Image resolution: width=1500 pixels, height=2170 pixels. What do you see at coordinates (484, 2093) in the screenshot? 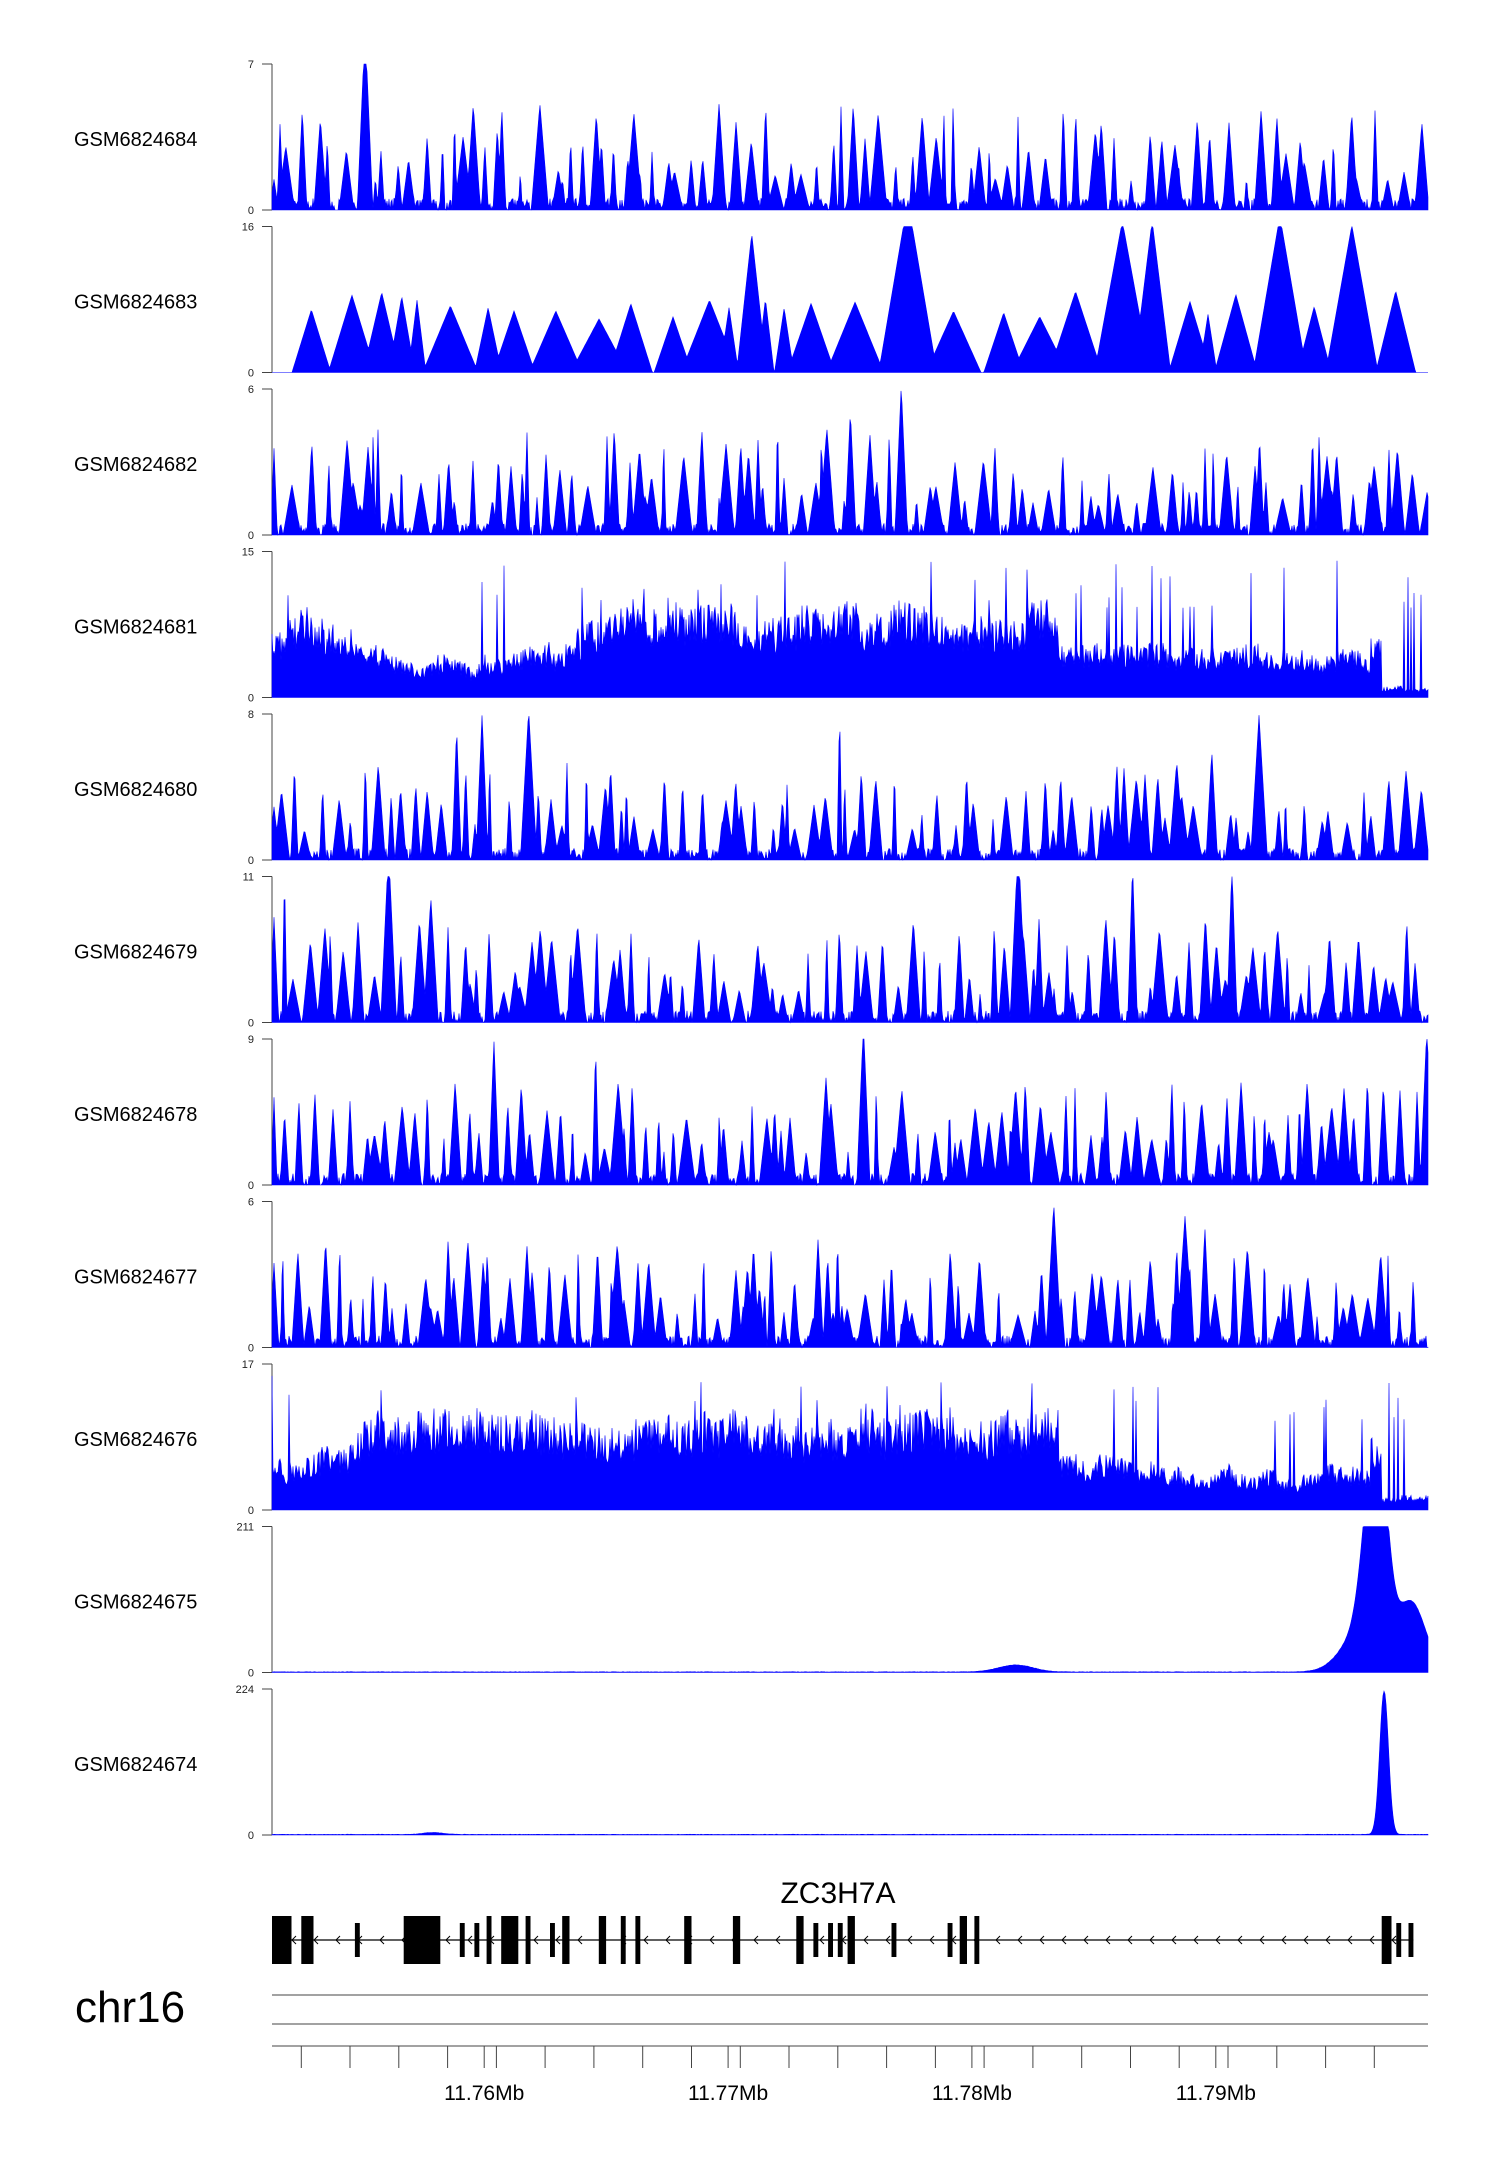
I see `x-tick-label: 11.76Mb` at bounding box center [484, 2093].